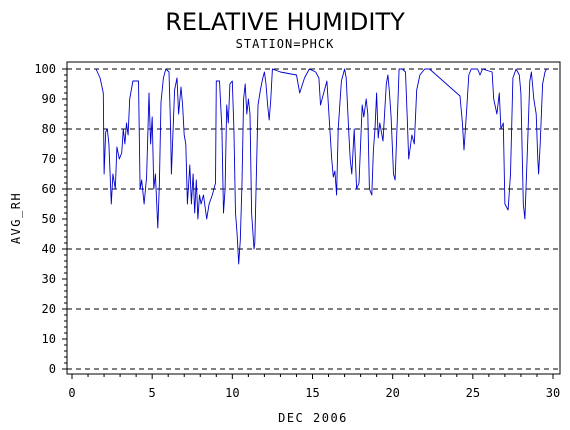 This screenshot has width=570, height=430. What do you see at coordinates (553, 393) in the screenshot?
I see `x-tick-label-30: 30` at bounding box center [553, 393].